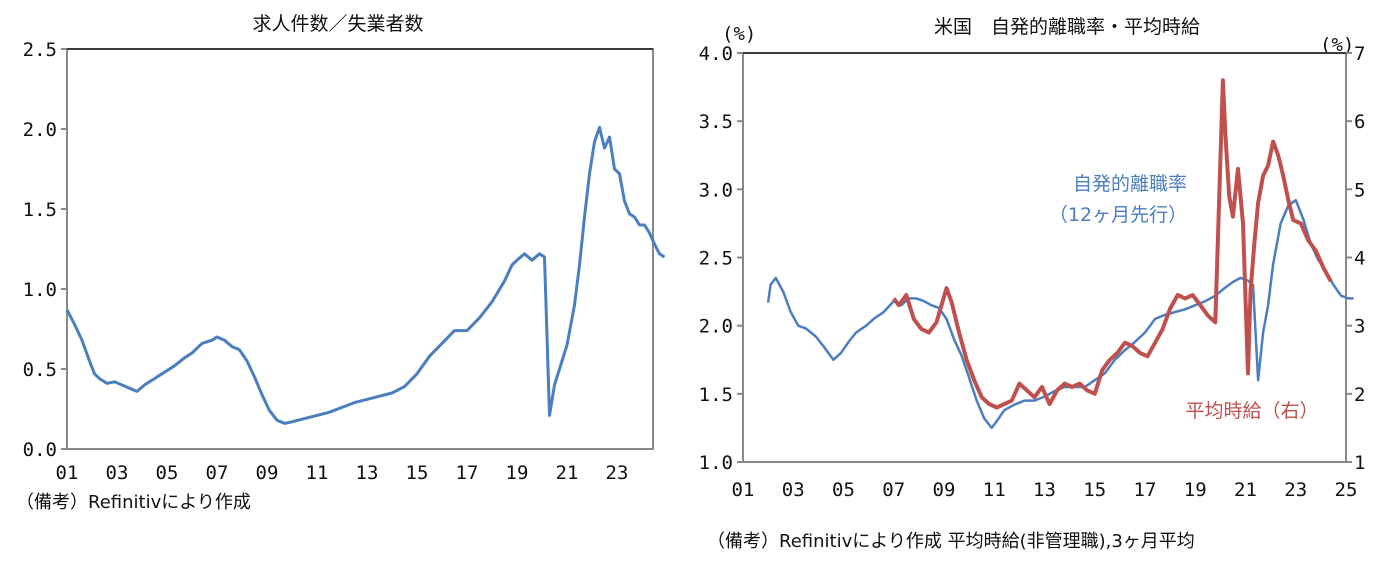  Describe the element at coordinates (40, 370) in the screenshot. I see `y-tick-label: 0.5` at that location.